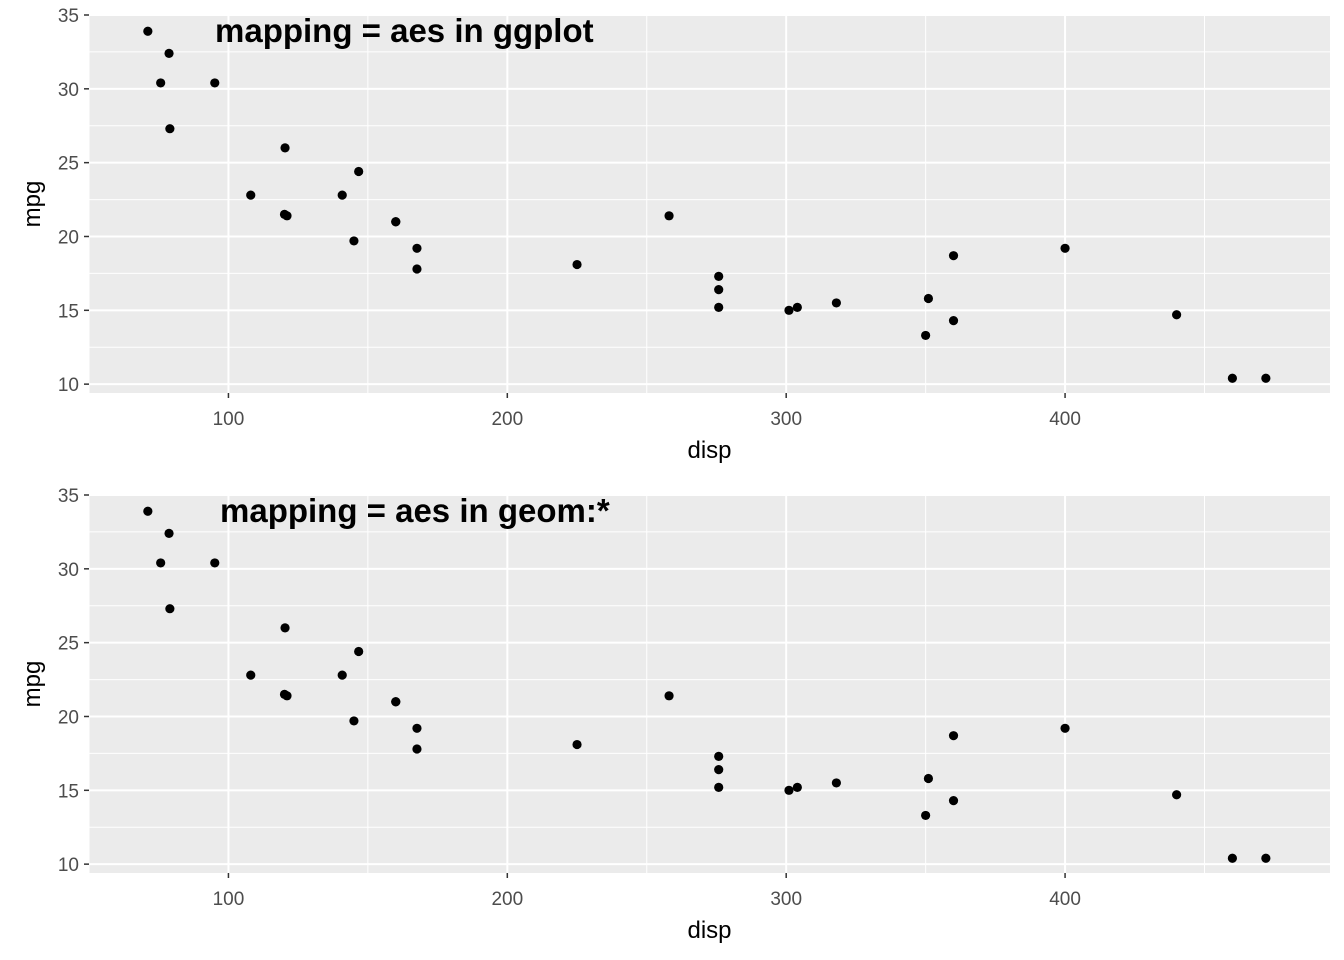 The height and width of the screenshot is (960, 1344). I want to click on plot-annotation: mapping = aes in ggplot, so click(404, 30).